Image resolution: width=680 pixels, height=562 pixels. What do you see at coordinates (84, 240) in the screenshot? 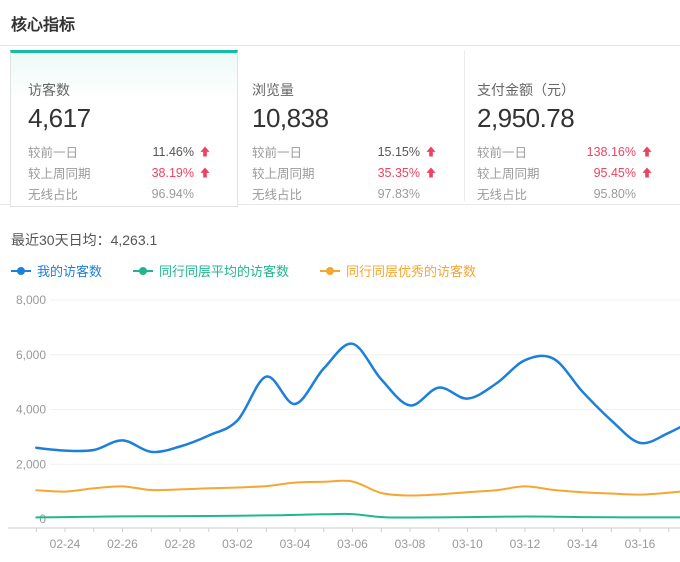
I see `chart-average-title: 最近30天日均：4,263.1` at bounding box center [84, 240].